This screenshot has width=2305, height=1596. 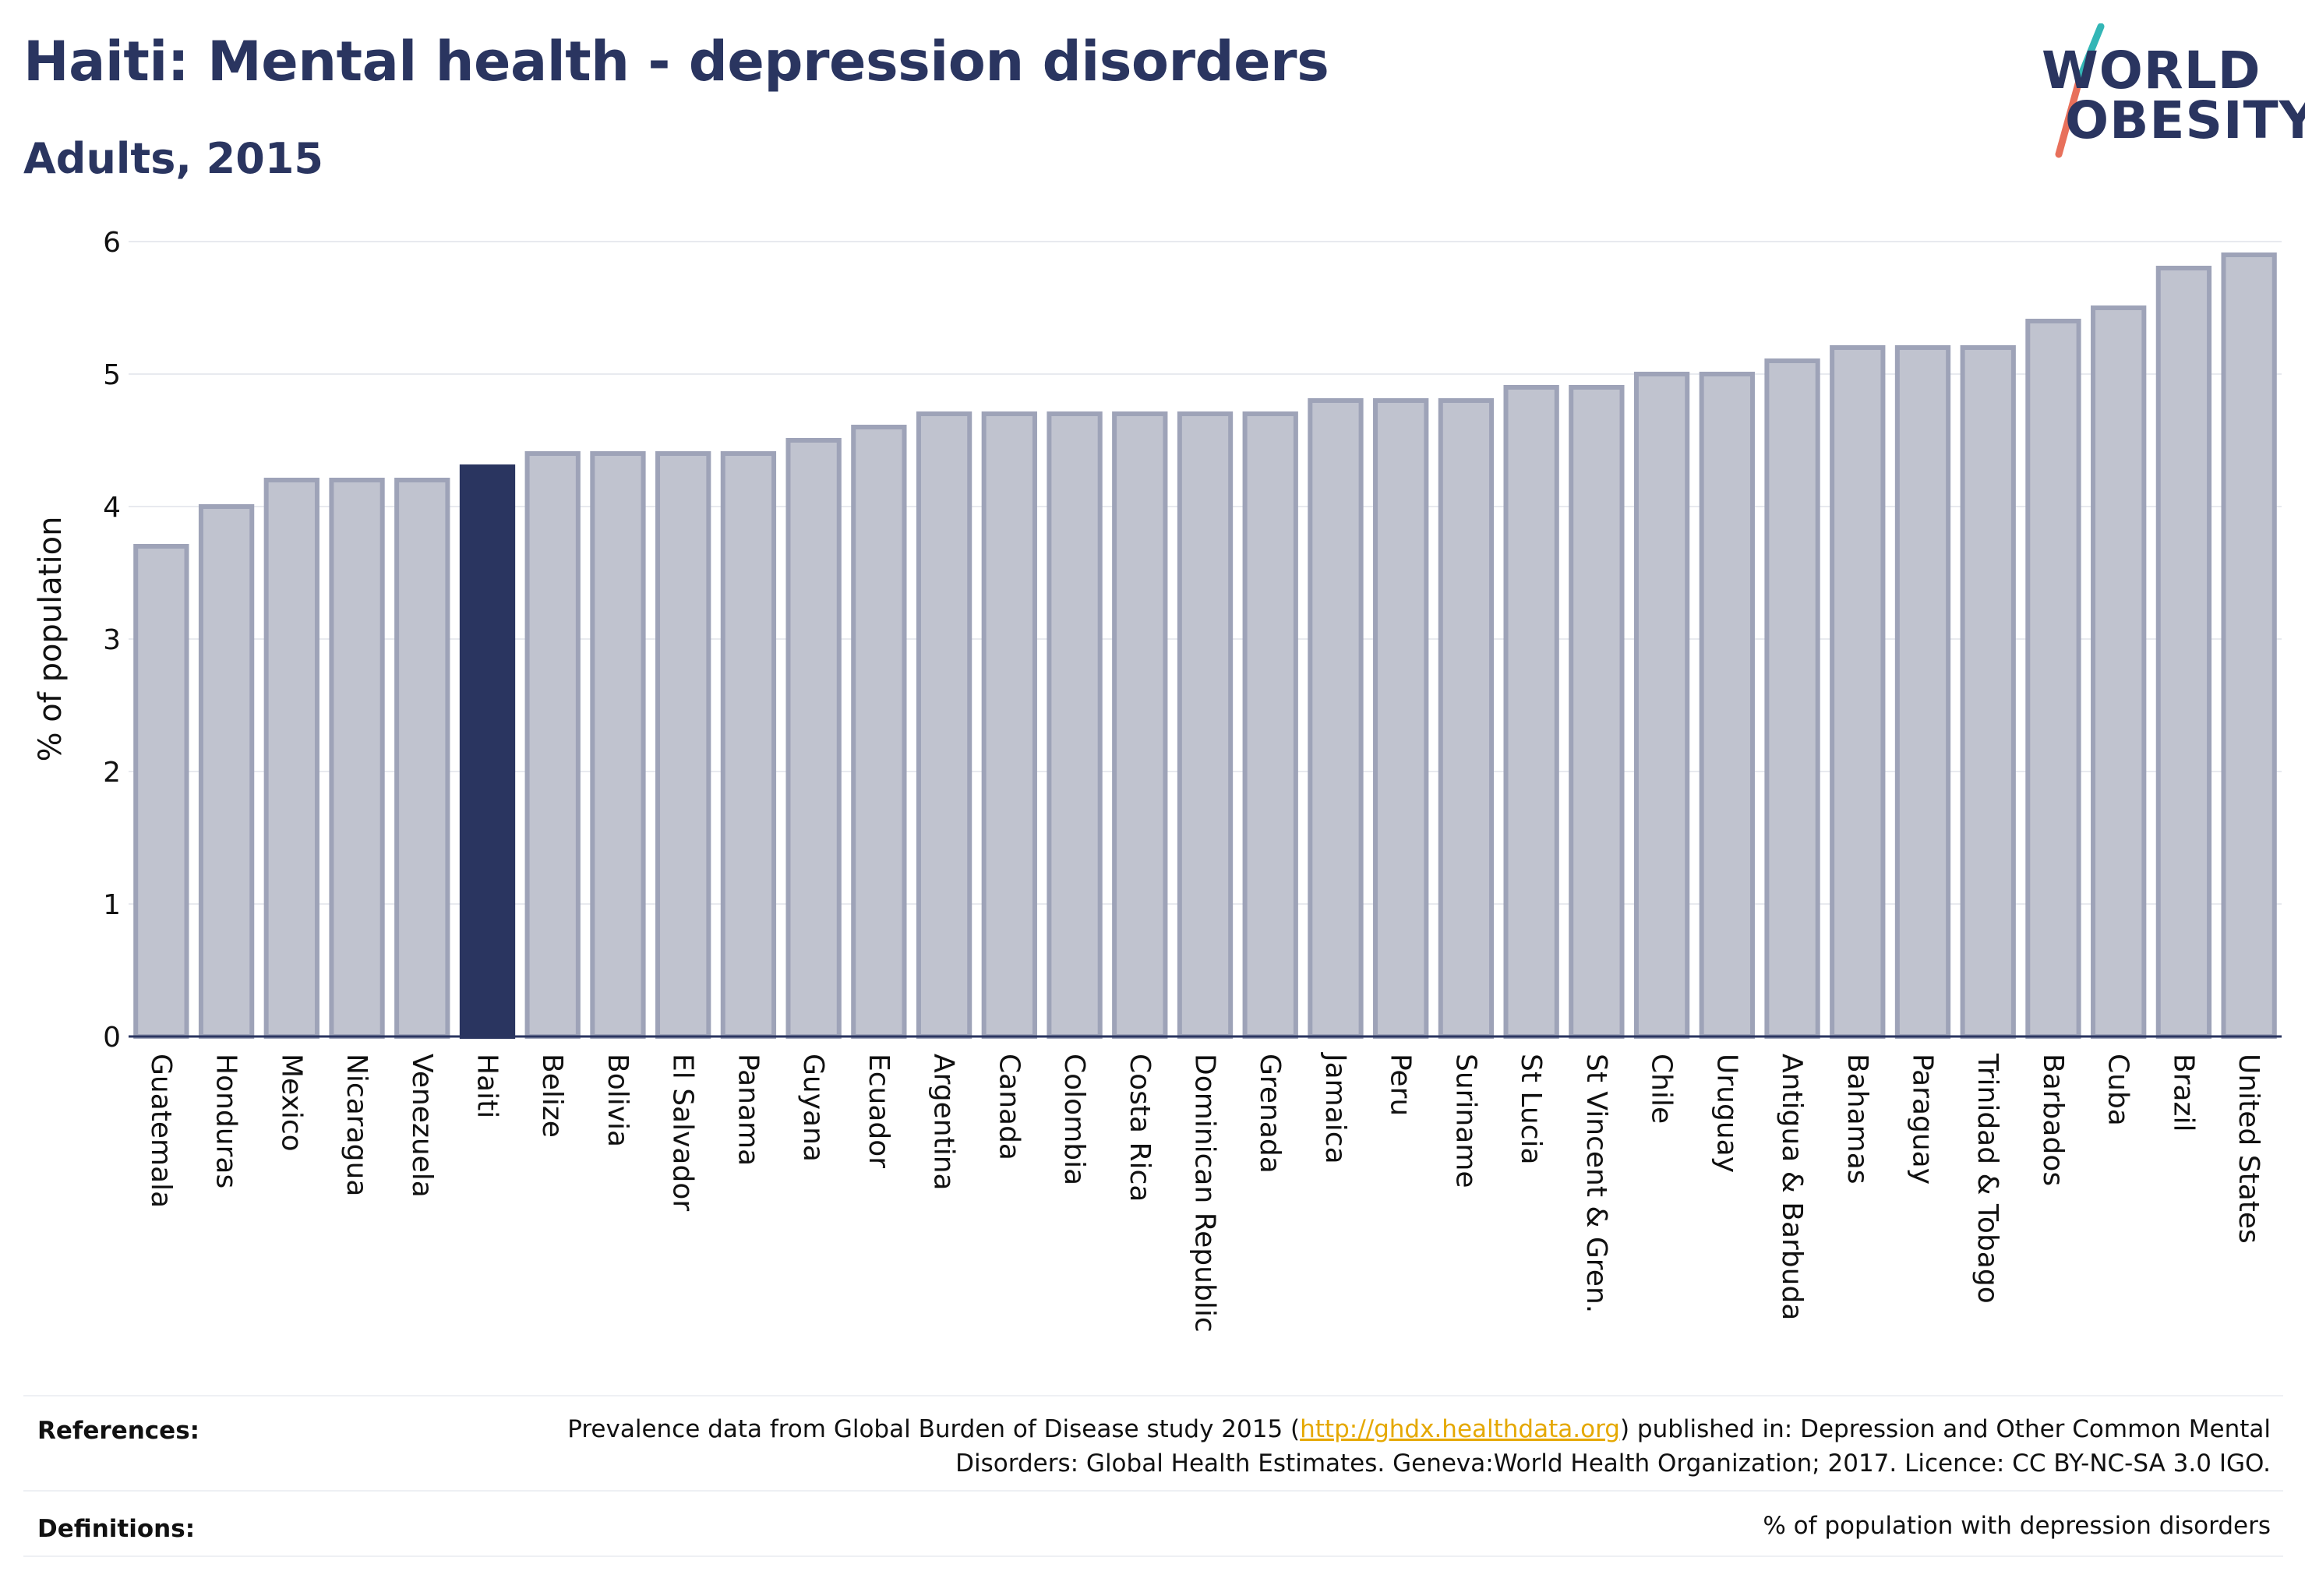 I want to click on bar-guatemala, so click(x=161, y=791).